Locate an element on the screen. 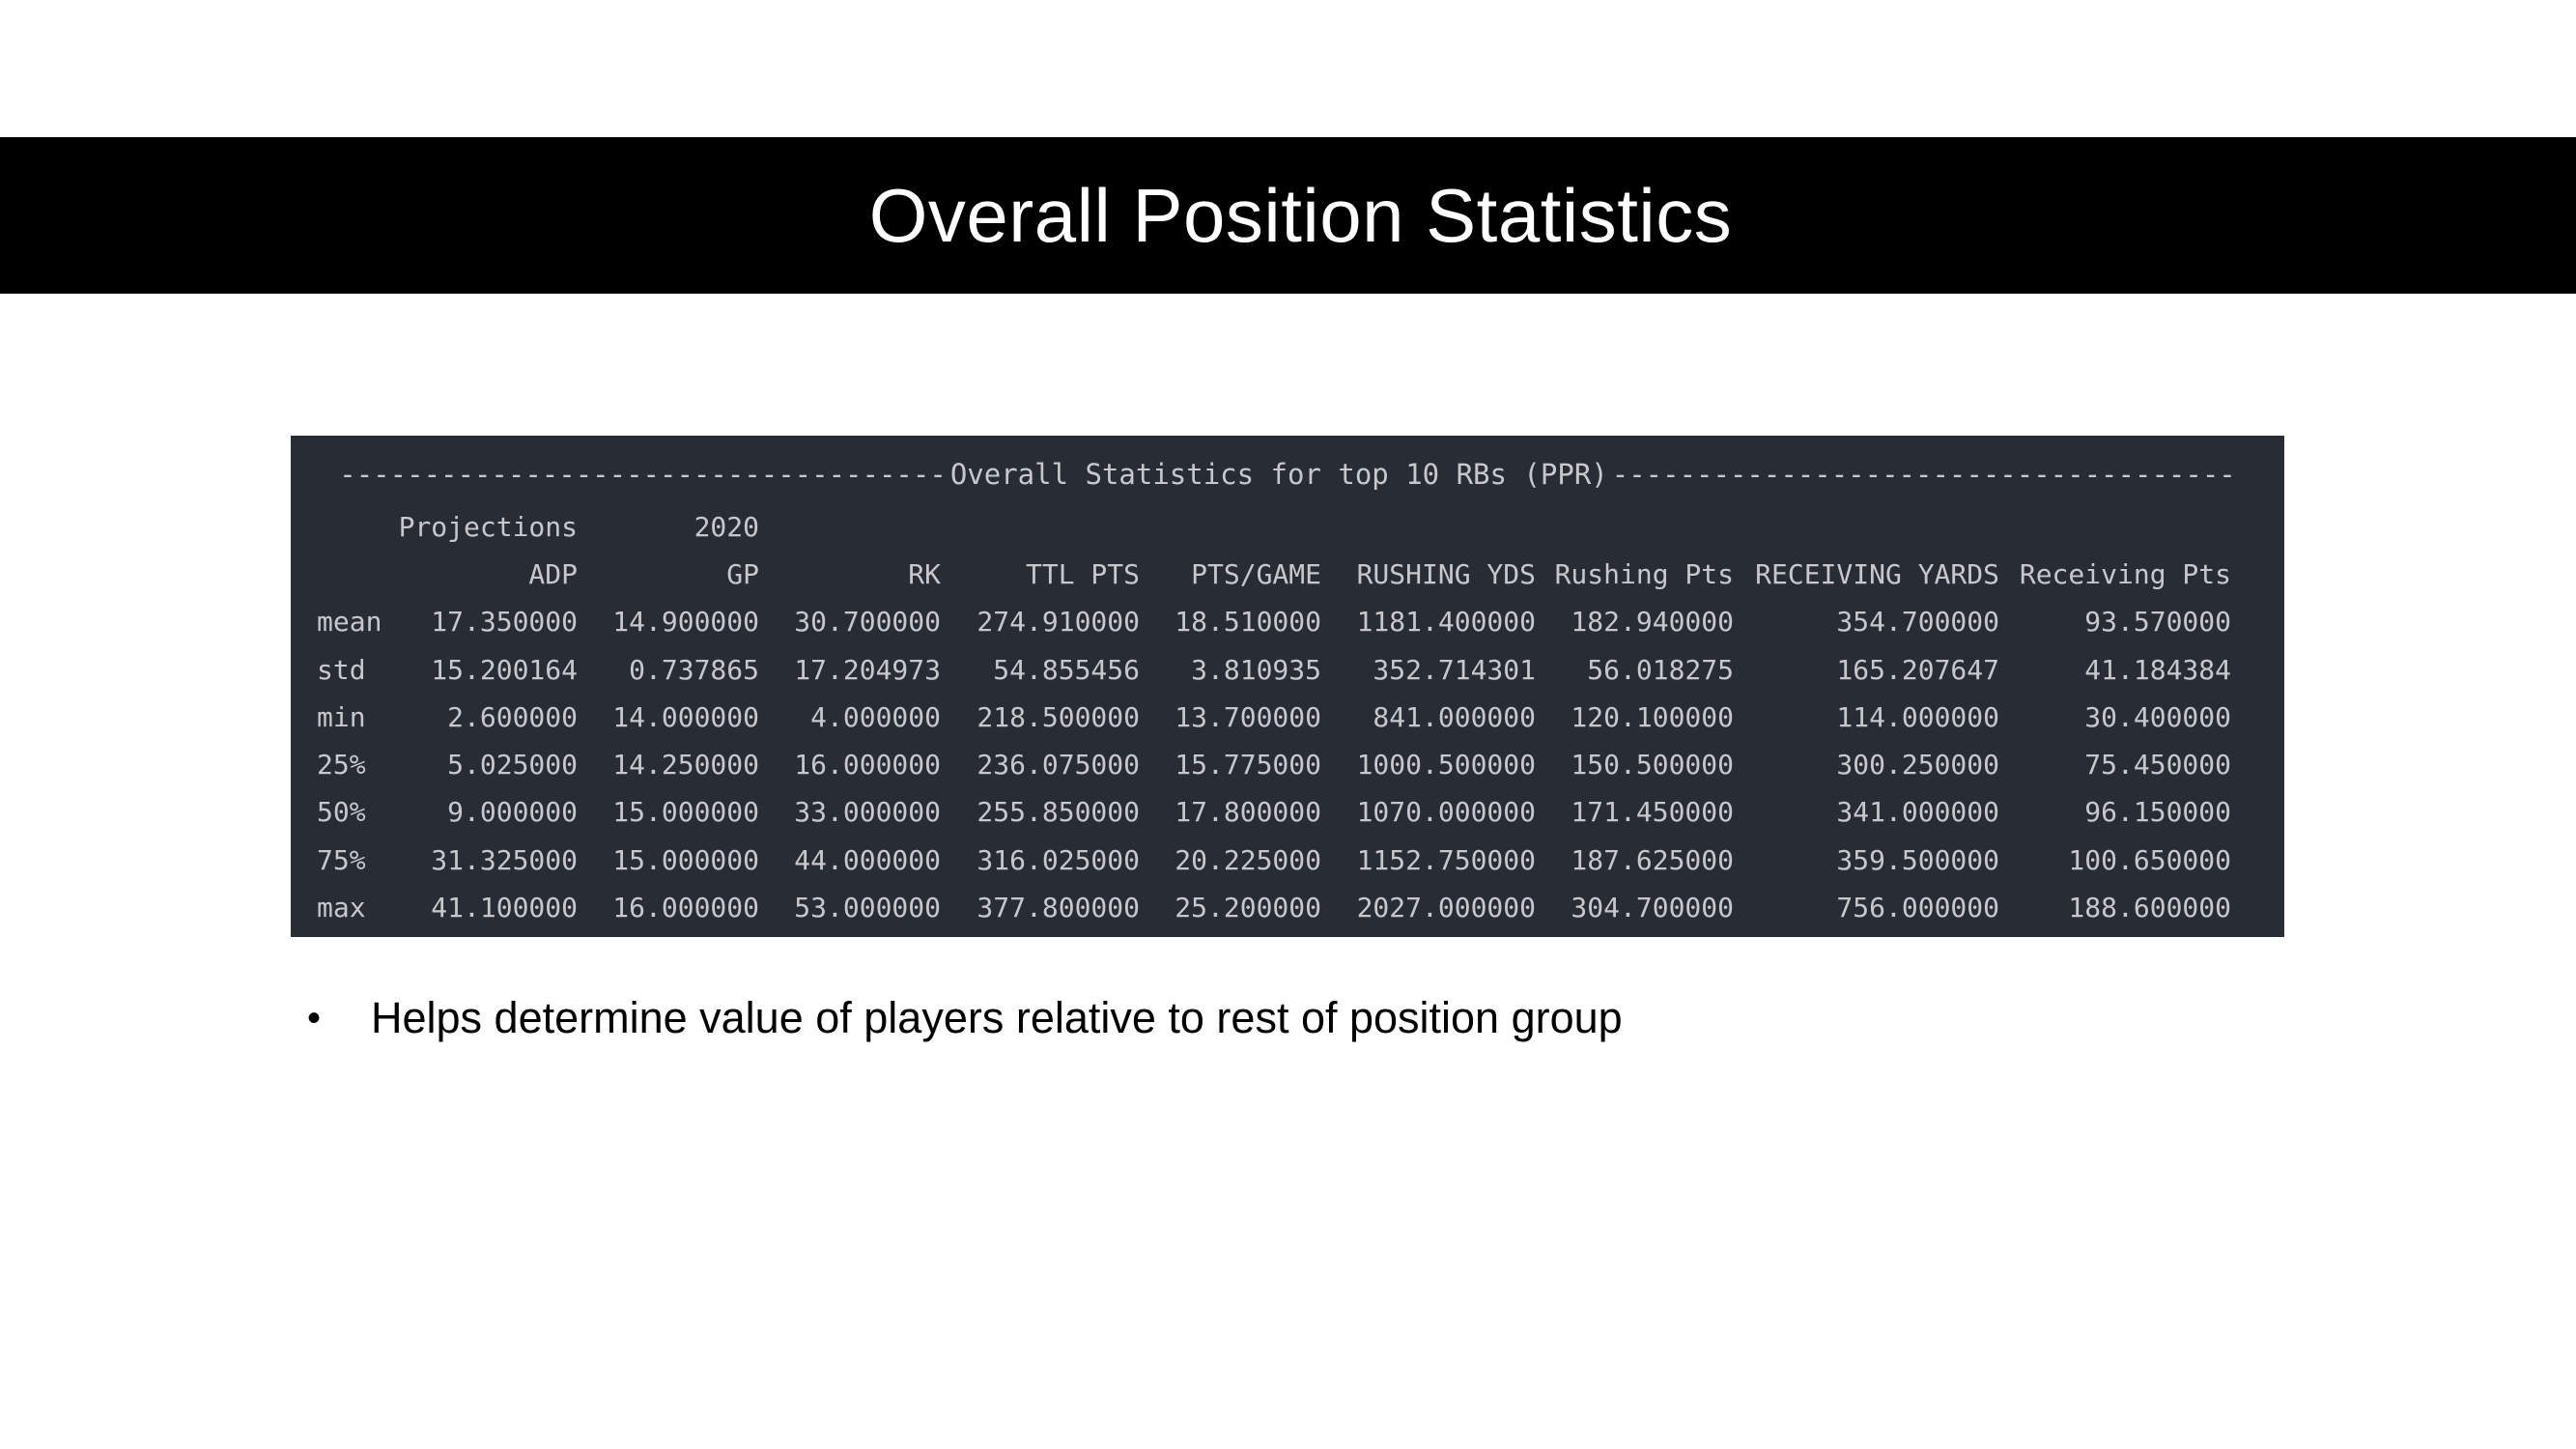  console-header-title: Overall Statistics for top 10 RBs (PPR) is located at coordinates (1278, 474).